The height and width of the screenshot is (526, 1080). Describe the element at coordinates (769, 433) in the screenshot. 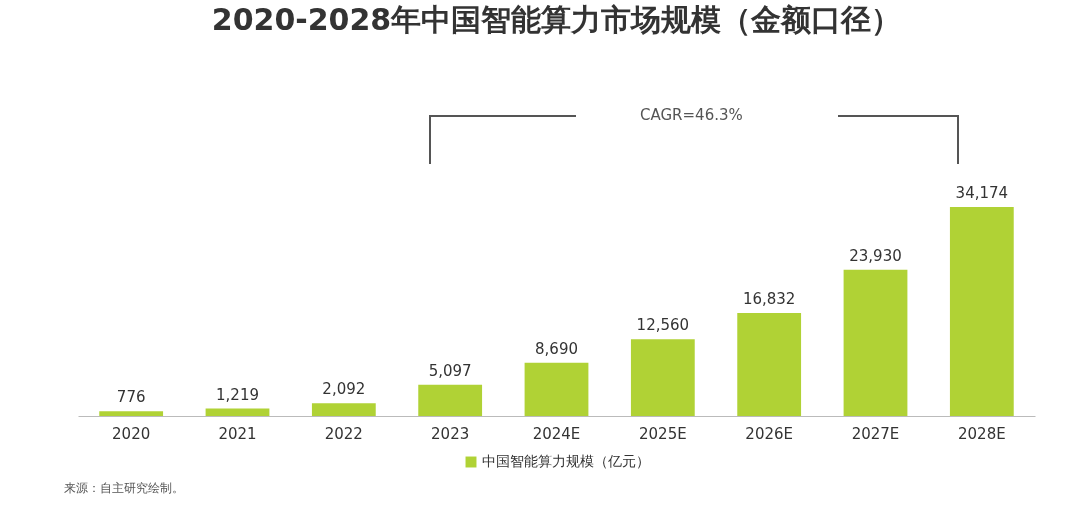

I see `x-tick-label: 2026E` at that location.